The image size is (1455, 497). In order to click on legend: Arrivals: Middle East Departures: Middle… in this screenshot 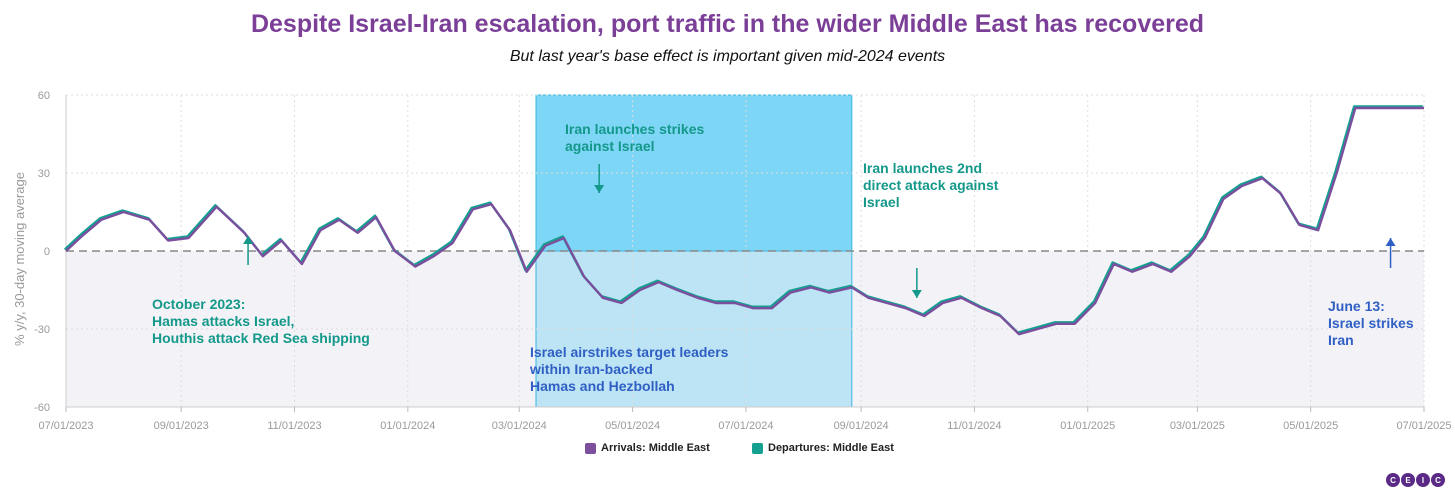, I will do `click(727, 452)`.